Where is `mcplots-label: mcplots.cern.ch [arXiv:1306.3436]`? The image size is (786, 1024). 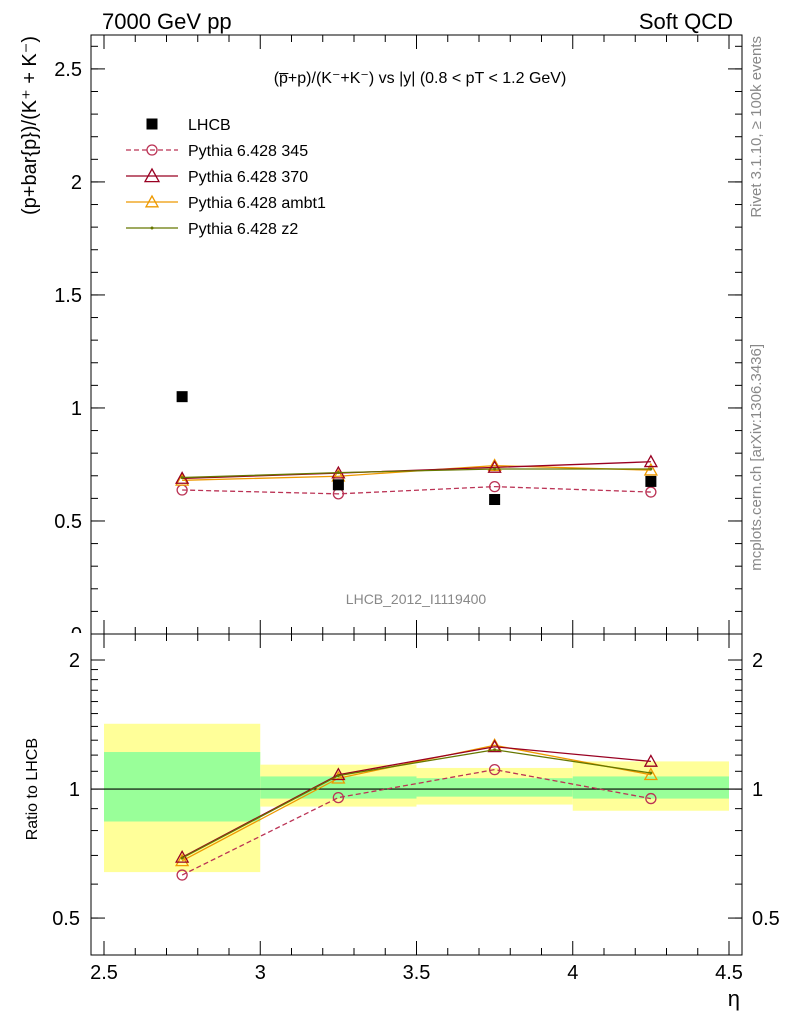
mcplots-label: mcplots.cern.ch [arXiv:1306.3436] is located at coordinates (756, 457).